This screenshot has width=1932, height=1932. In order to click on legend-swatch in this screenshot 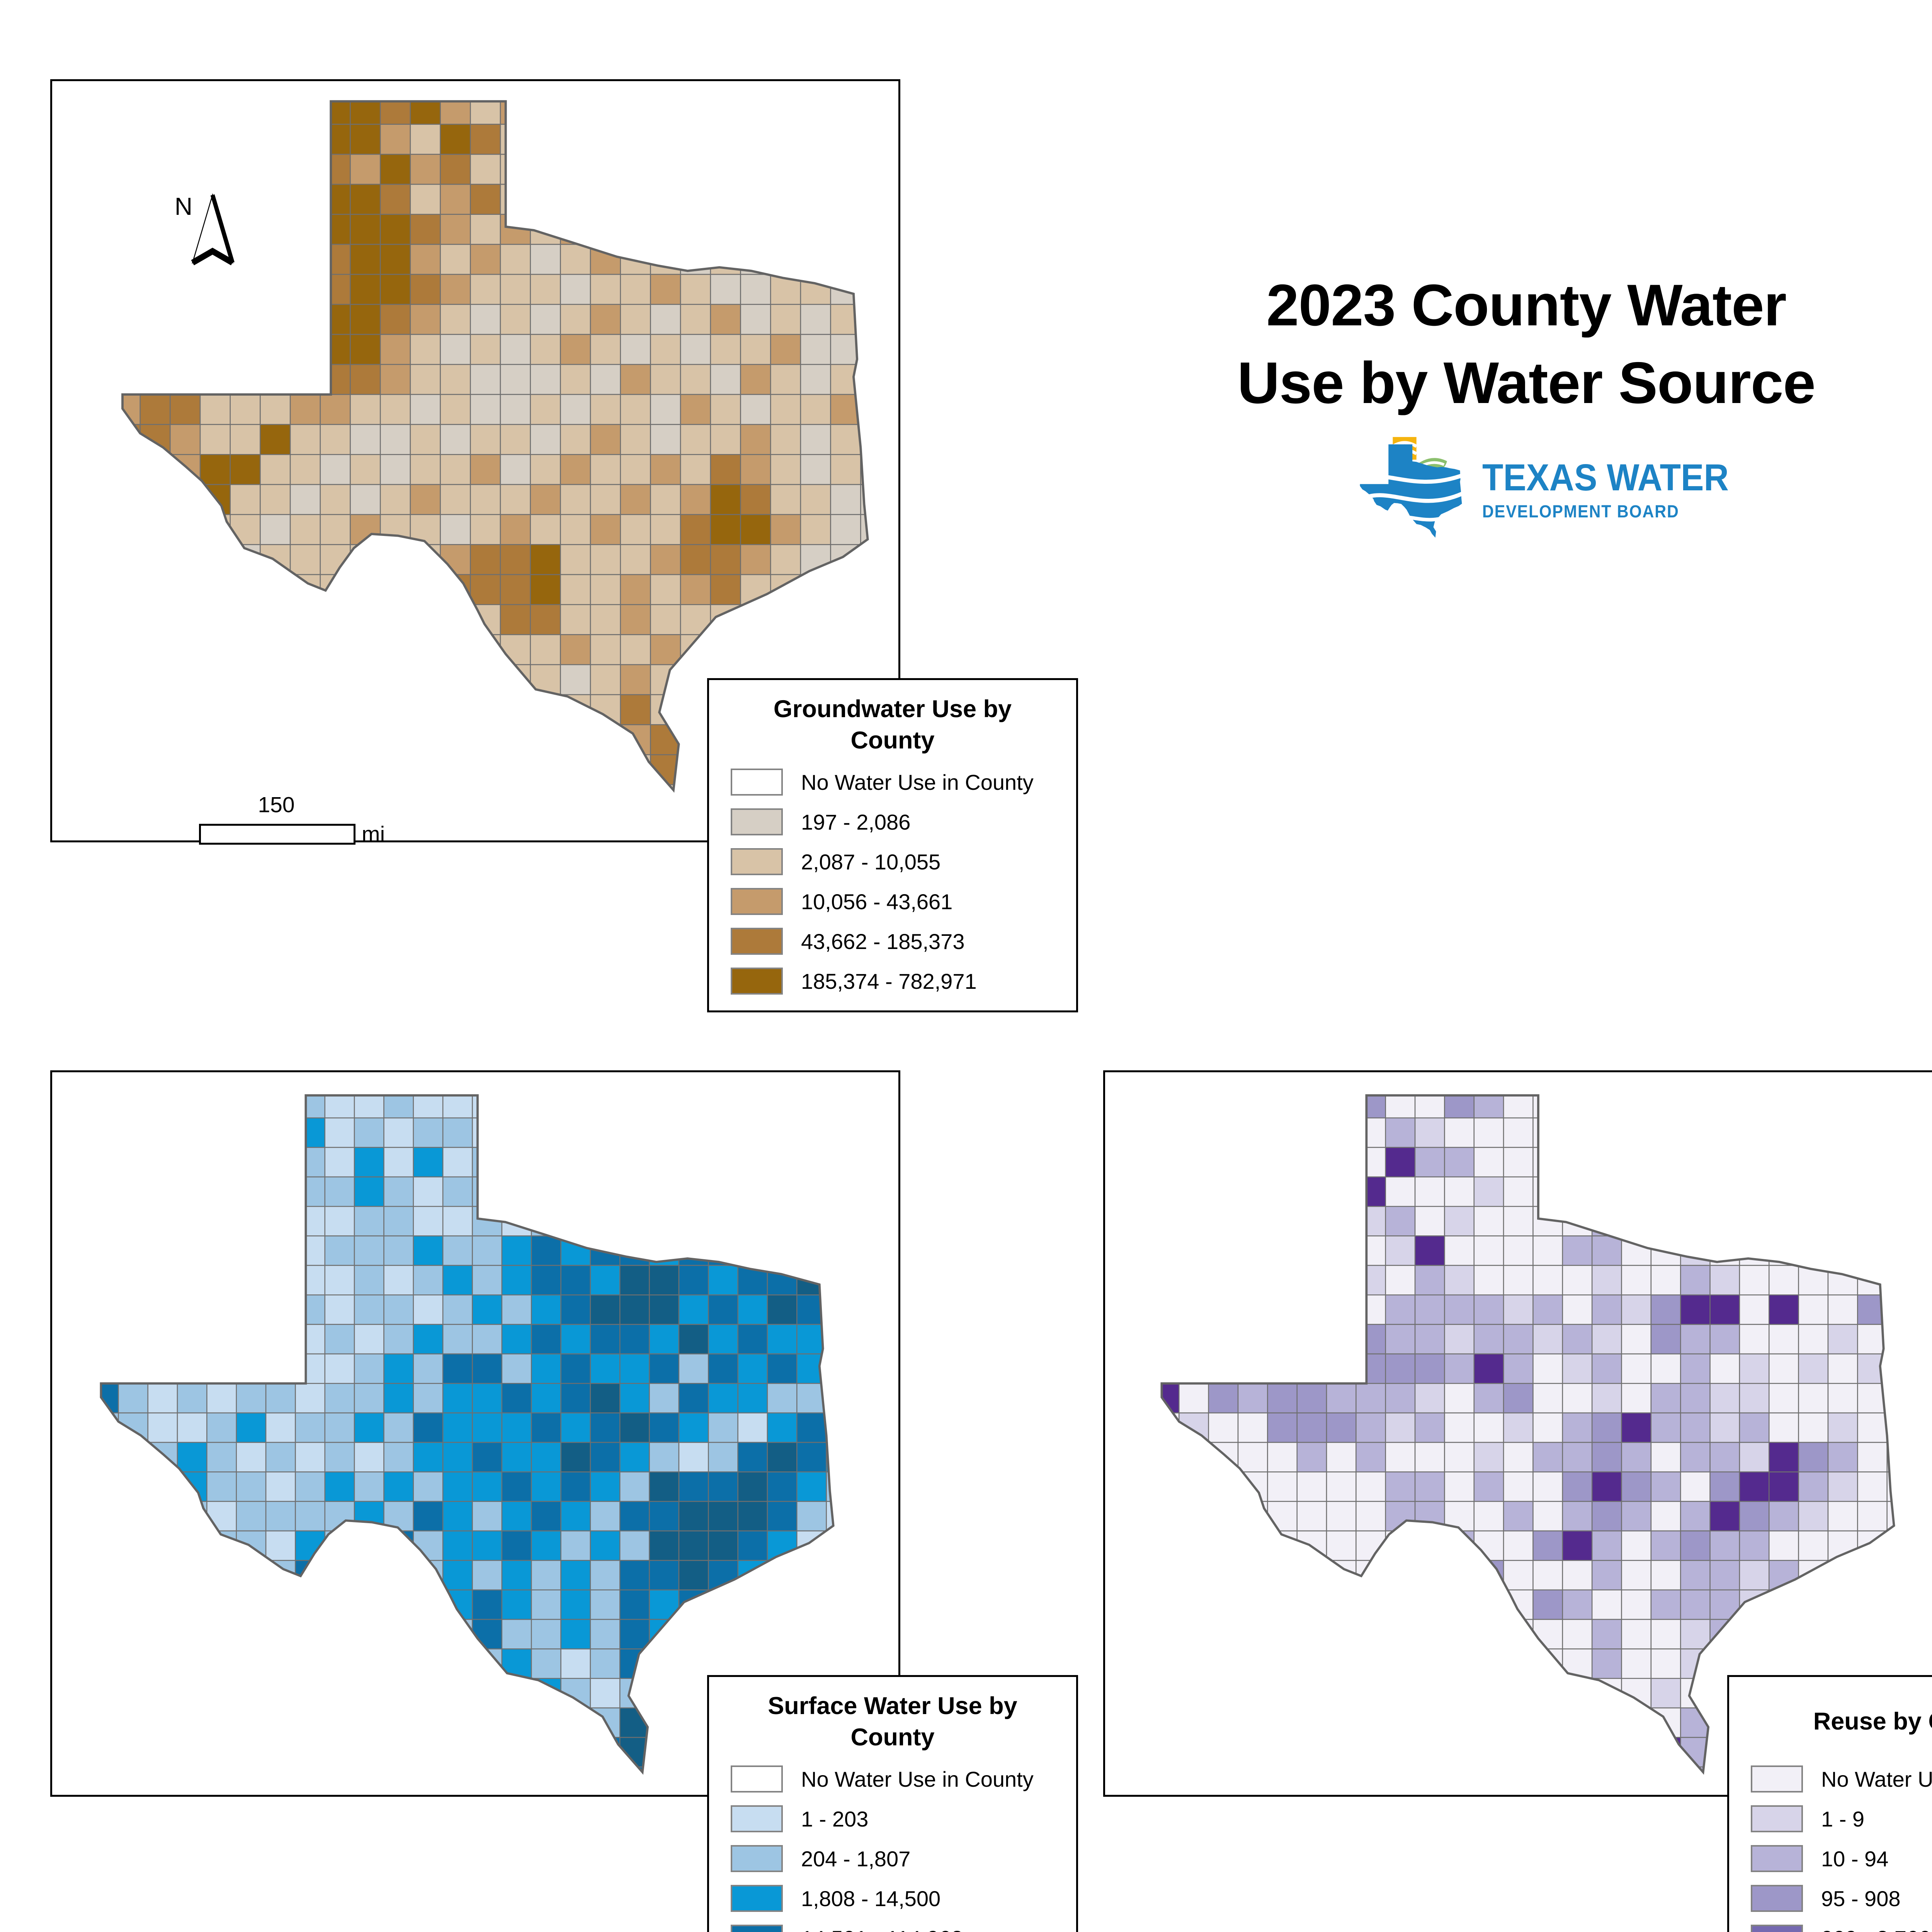, I will do `click(757, 1899)`.